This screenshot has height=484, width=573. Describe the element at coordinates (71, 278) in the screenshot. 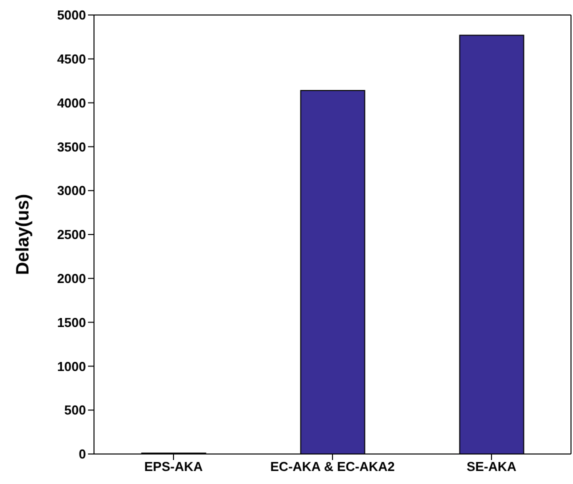

I see `y-tick-label: 2000` at that location.